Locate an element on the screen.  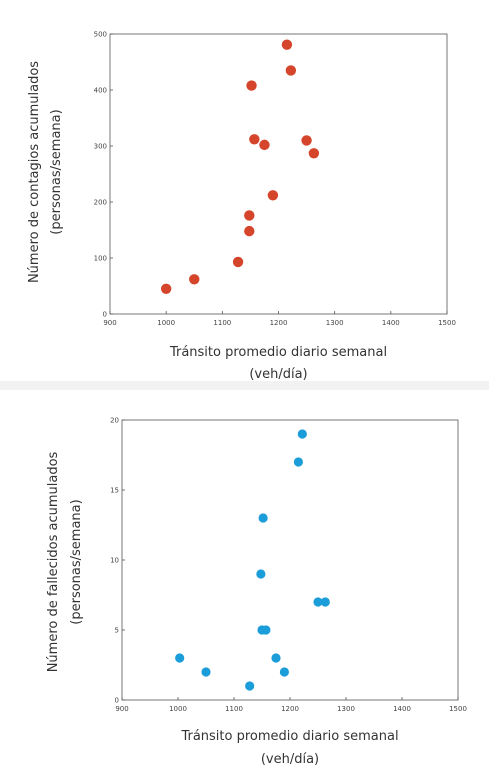
y-axis-label: Número de contagios acumulados is located at coordinates (34, 172).